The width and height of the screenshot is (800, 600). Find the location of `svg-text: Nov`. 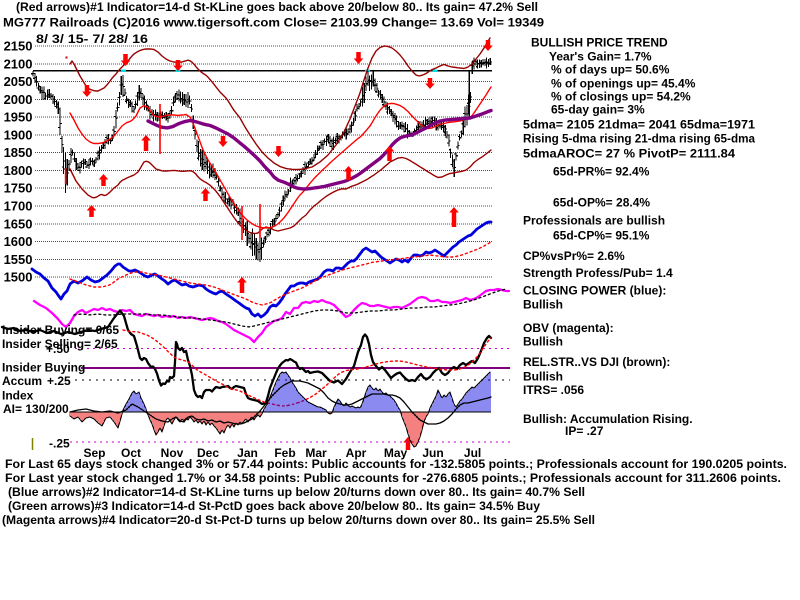

svg-text: Nov is located at coordinates (172, 453).